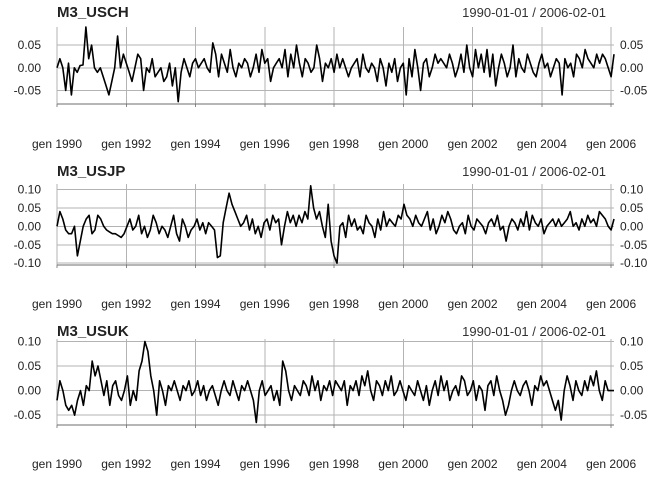 The height and width of the screenshot is (485, 672). Describe the element at coordinates (28, 263) in the screenshot. I see `y-tick-label-left: -0.10` at that location.